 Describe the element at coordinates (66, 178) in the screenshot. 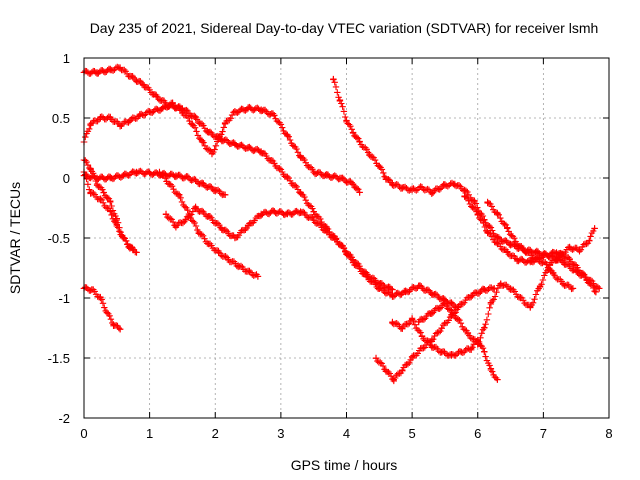

I see `y-tick-label: 0` at that location.